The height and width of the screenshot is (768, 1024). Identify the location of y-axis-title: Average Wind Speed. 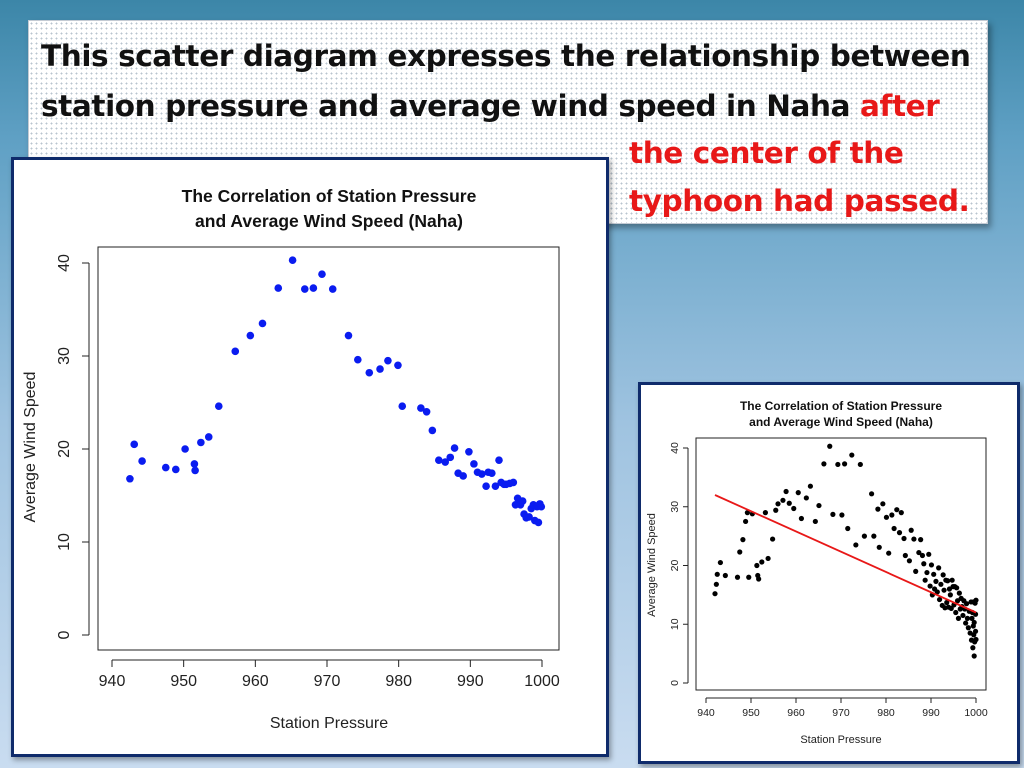
(30, 447).